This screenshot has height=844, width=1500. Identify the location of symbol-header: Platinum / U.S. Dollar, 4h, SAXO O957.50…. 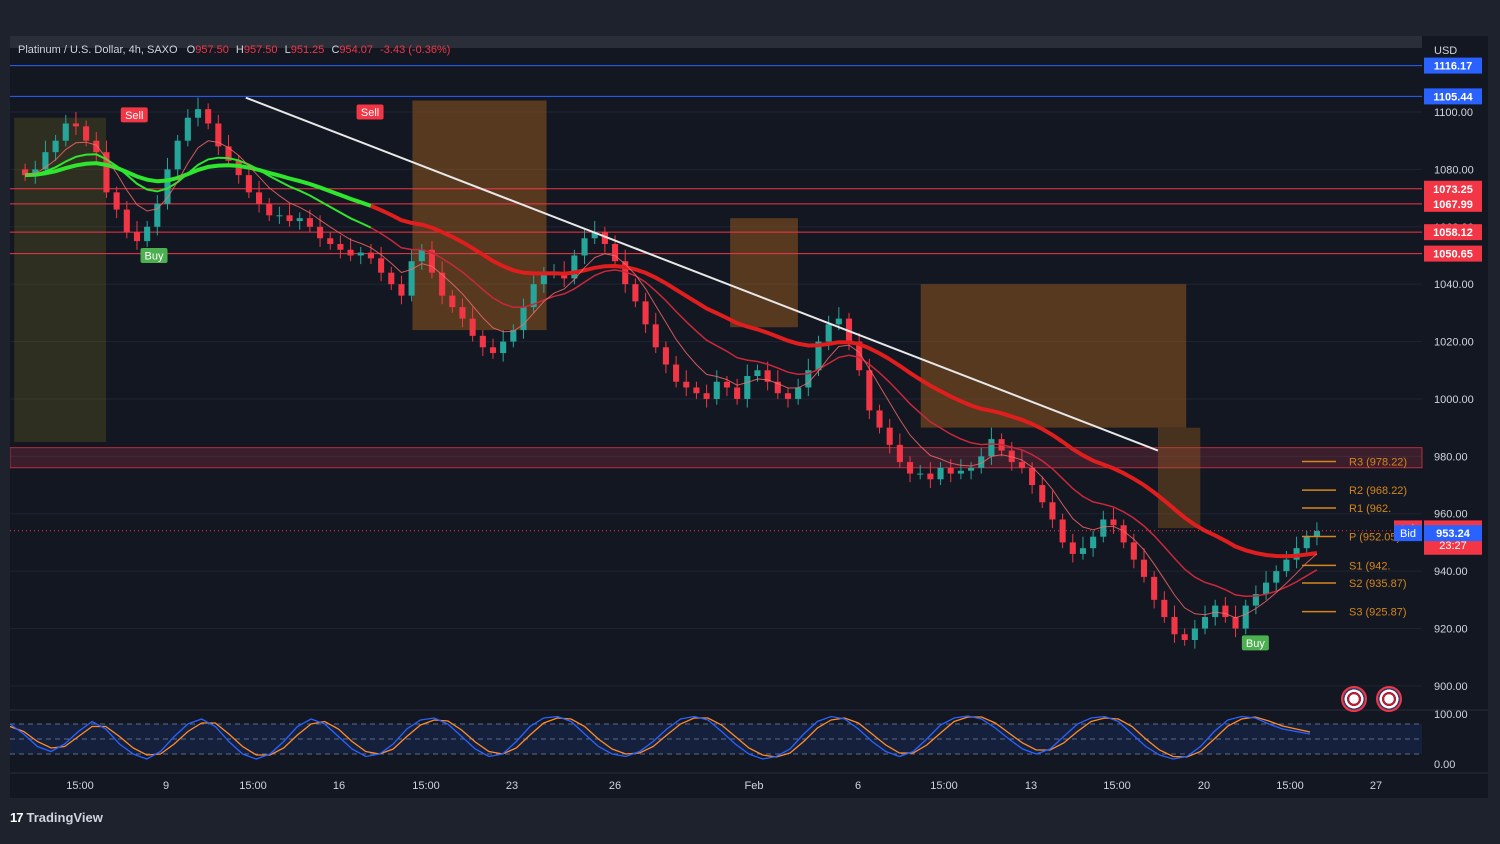
(234, 50).